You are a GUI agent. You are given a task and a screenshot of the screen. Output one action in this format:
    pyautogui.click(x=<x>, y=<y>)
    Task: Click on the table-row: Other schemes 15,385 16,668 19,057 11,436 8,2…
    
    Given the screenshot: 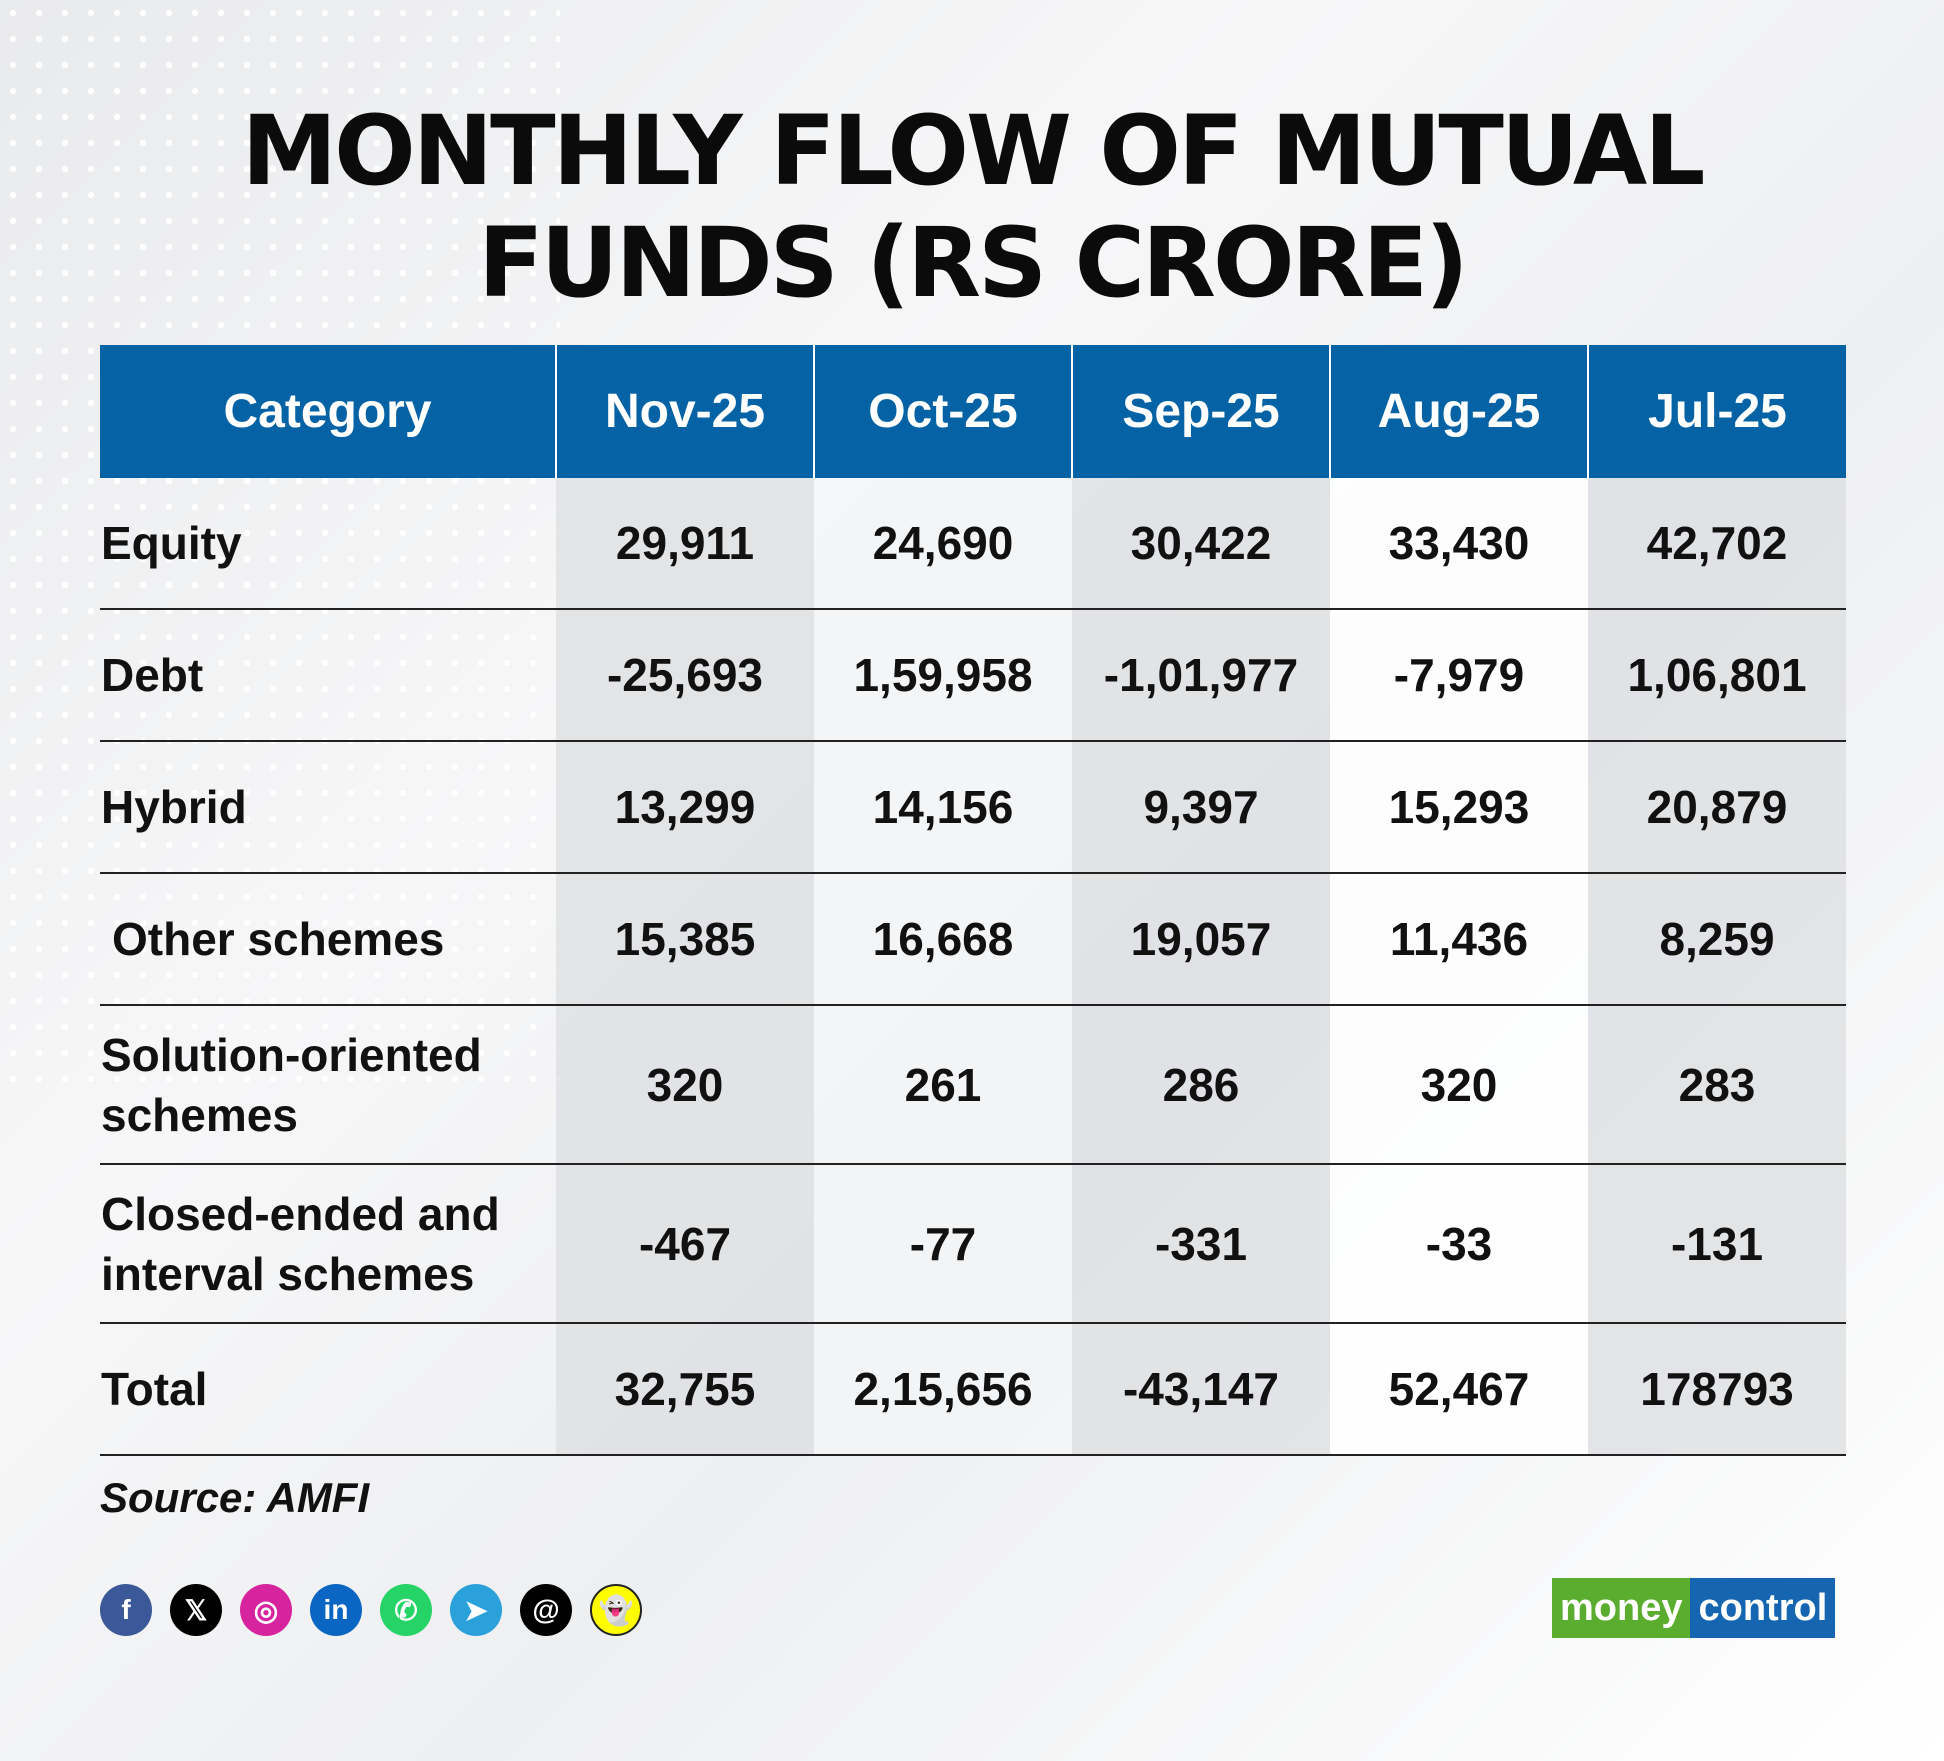 What is the action you would take?
    pyautogui.click(x=973, y=939)
    